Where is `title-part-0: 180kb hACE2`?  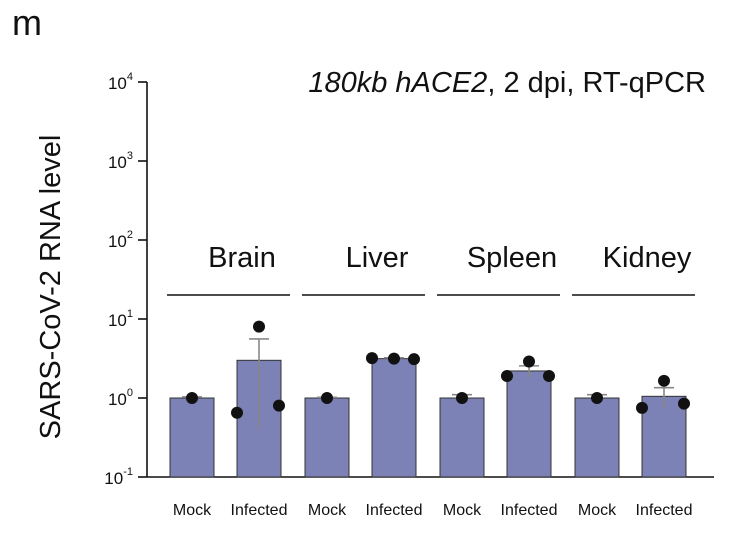 title-part-0: 180kb hACE2 is located at coordinates (397, 83).